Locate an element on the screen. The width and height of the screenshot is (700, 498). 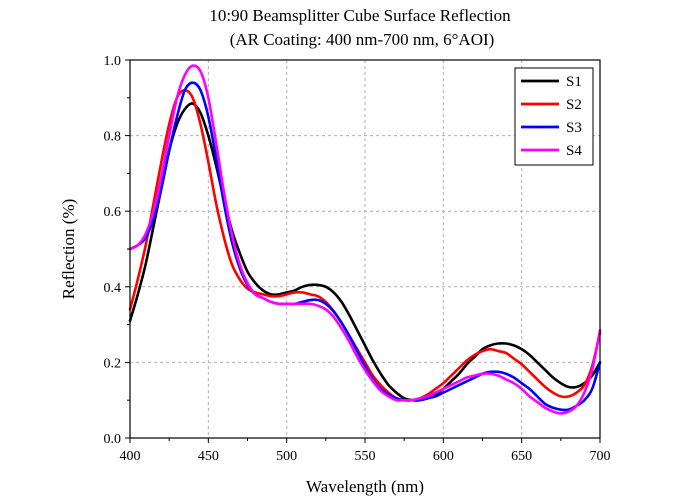
y-tick-label: 0.6 is located at coordinates (113, 212).